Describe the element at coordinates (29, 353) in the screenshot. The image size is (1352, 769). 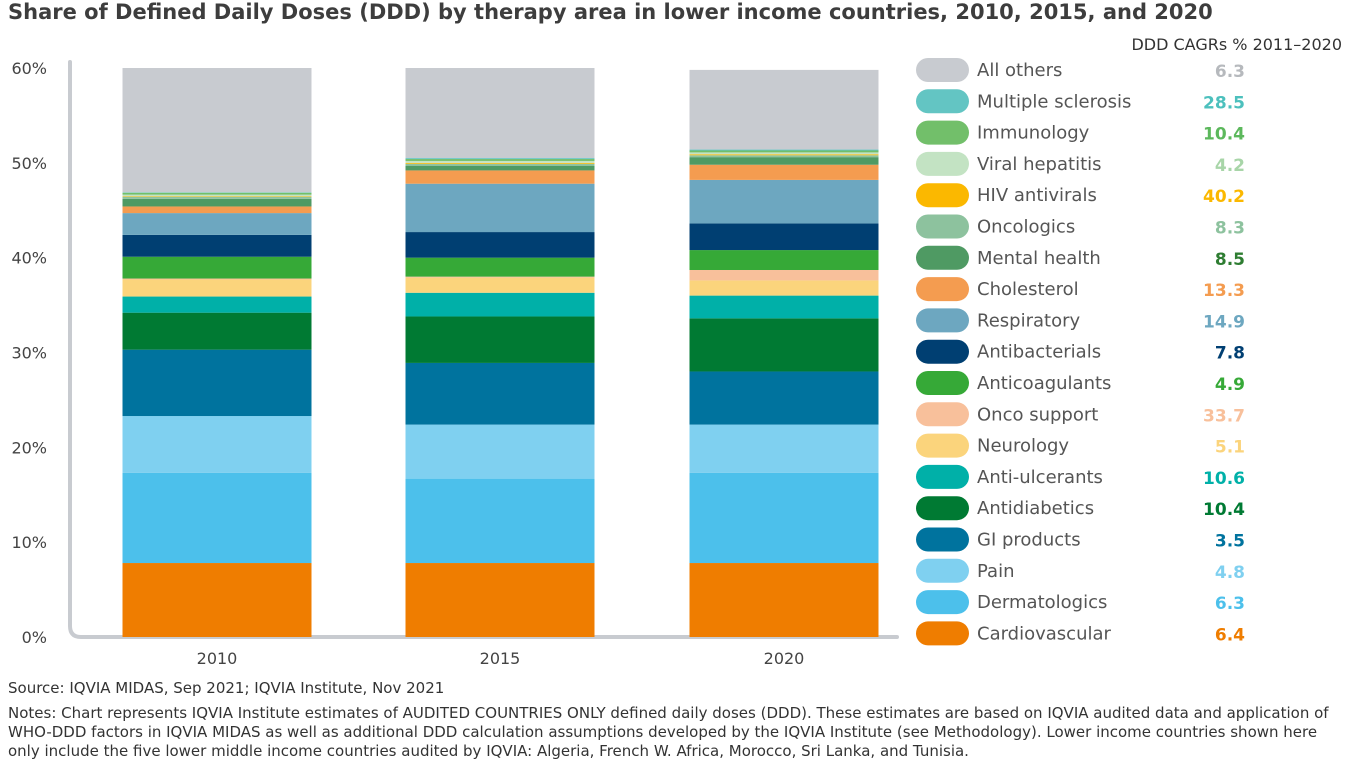
I see `y-tick-label: 30%` at that location.